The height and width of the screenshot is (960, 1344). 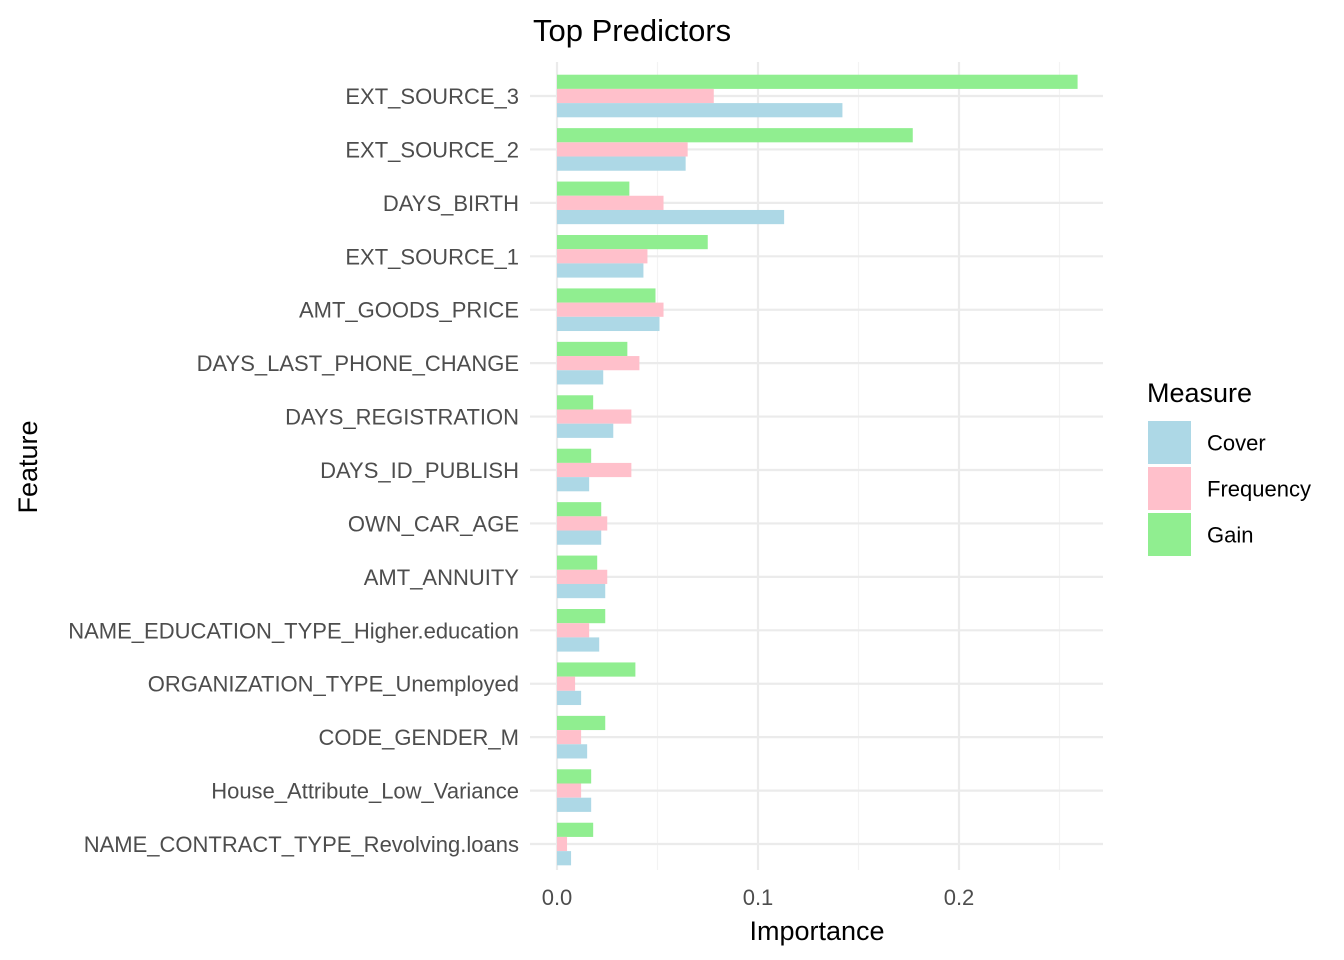 I want to click on legend-key-gain, so click(x=1169, y=534).